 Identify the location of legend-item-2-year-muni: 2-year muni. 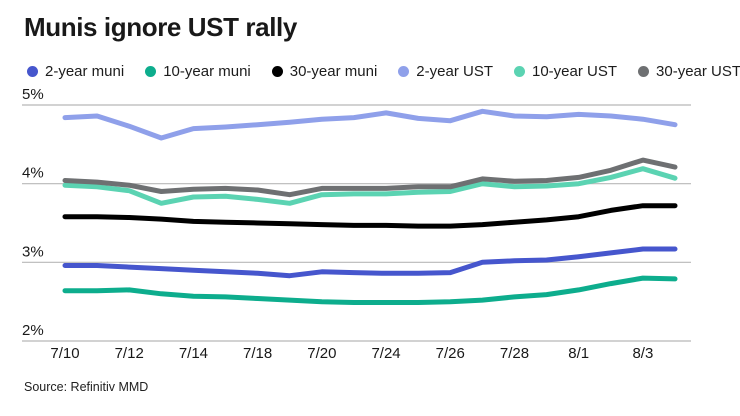
(75, 71).